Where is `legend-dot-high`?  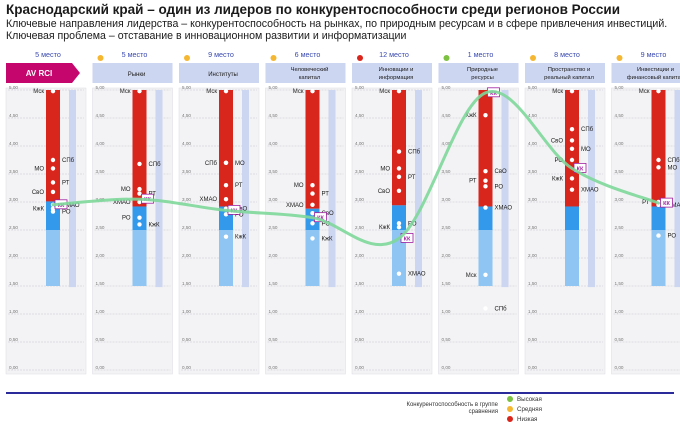 legend-dot-high is located at coordinates (510, 399).